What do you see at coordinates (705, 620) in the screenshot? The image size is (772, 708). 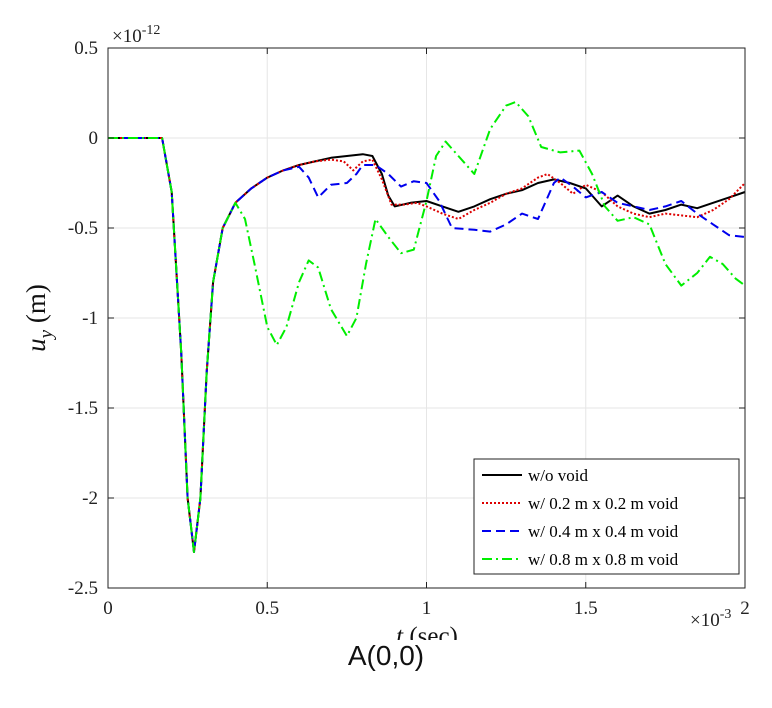 I see `x-multiplier-base: ×10` at bounding box center [705, 620].